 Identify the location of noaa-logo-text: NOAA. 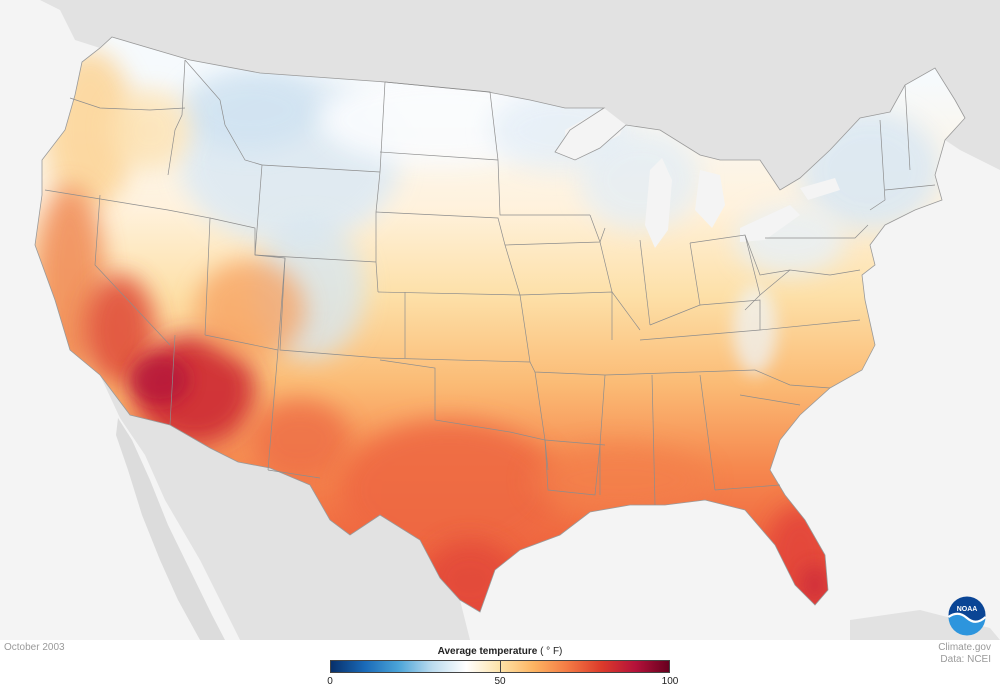
(967, 609).